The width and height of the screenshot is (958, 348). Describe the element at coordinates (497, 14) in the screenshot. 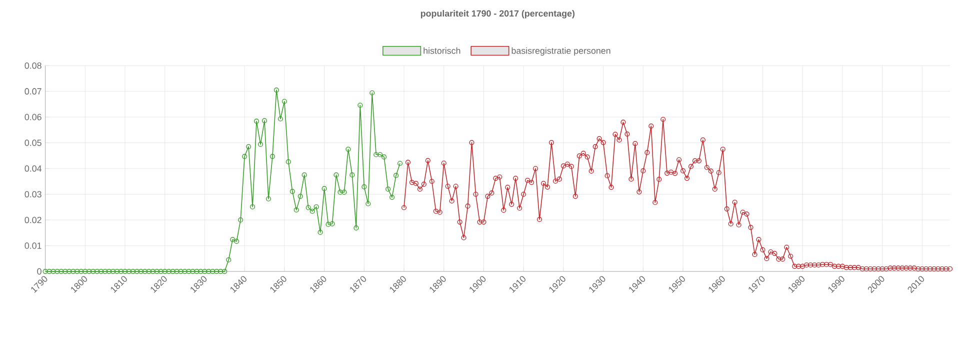

I see `chart-title: populariteit 1790 - 2017 (percentage)` at that location.